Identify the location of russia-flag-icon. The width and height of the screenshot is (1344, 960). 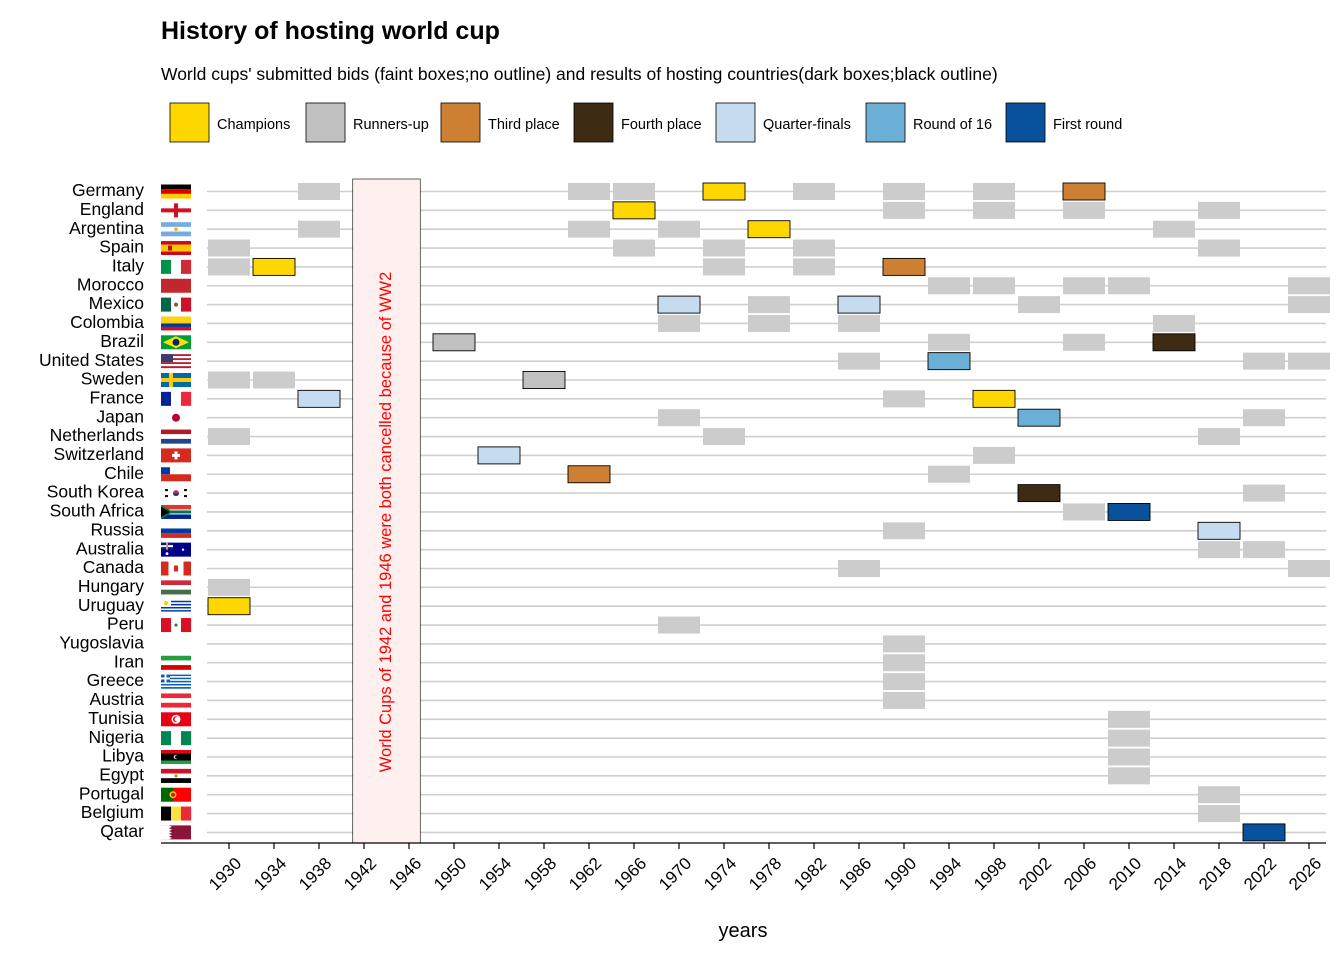
(176, 530).